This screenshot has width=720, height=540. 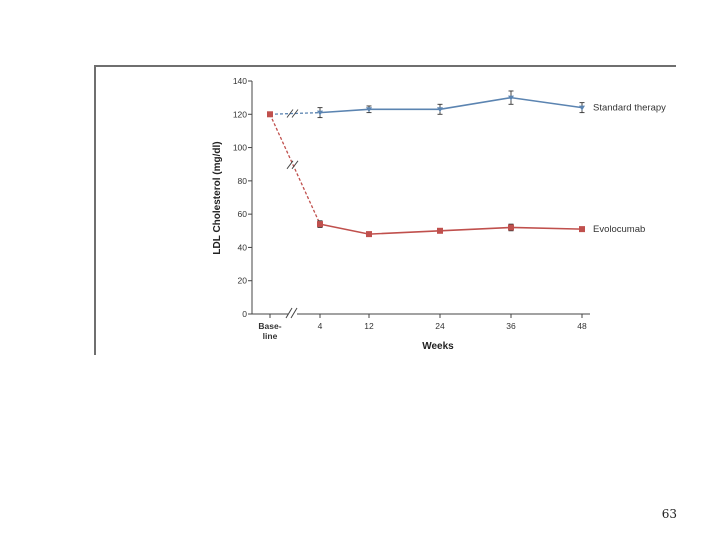 What do you see at coordinates (240, 148) in the screenshot?
I see `y-tick-label: 100` at bounding box center [240, 148].